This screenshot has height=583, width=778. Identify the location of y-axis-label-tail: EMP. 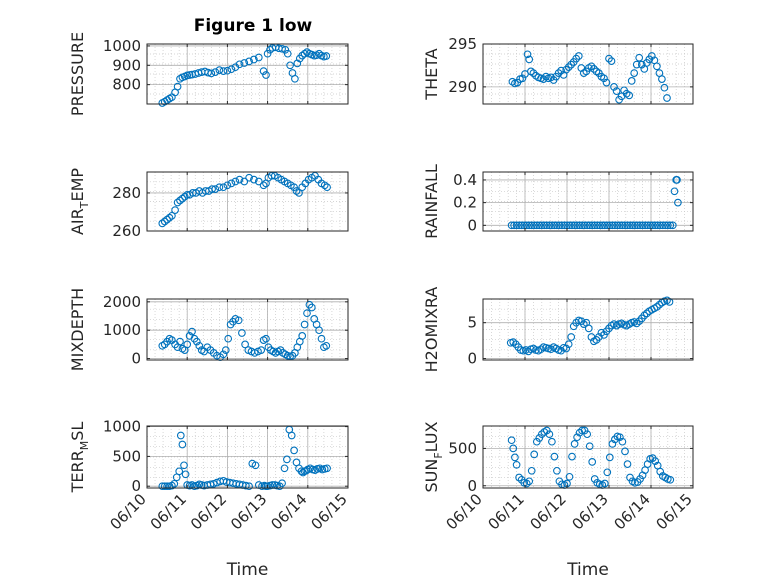
(77, 185).